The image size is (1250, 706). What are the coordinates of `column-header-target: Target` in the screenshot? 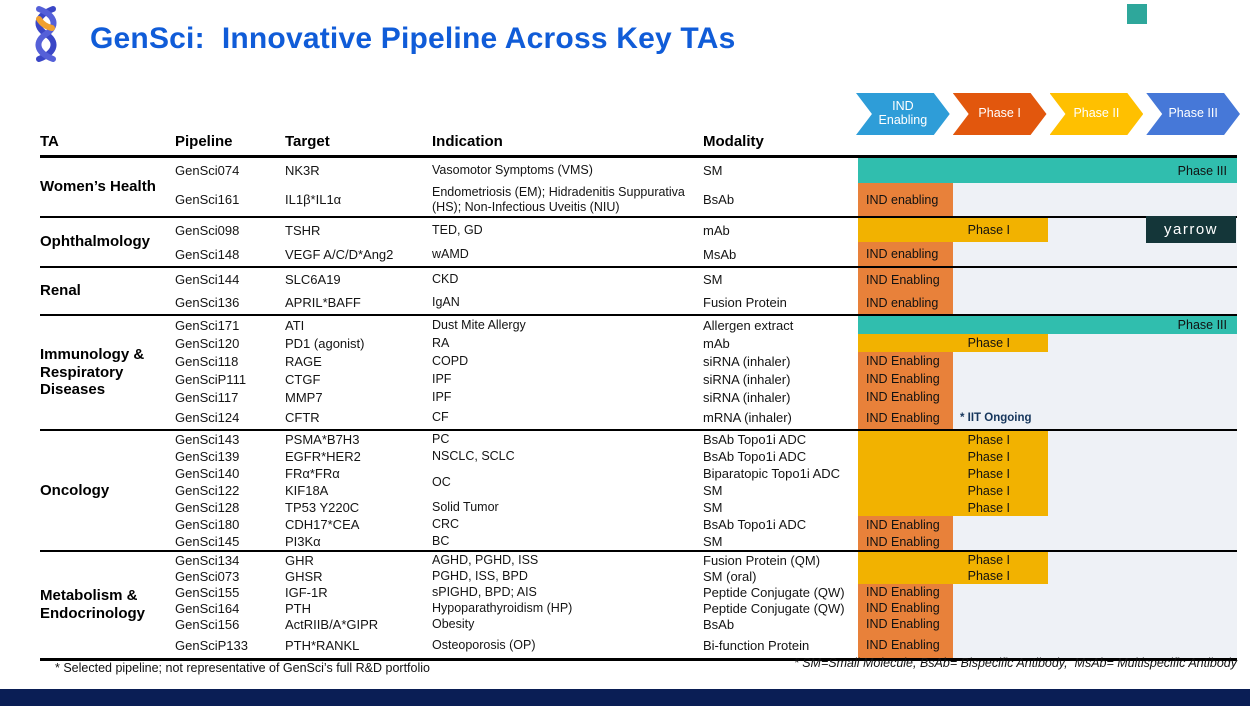 It's located at (307, 141).